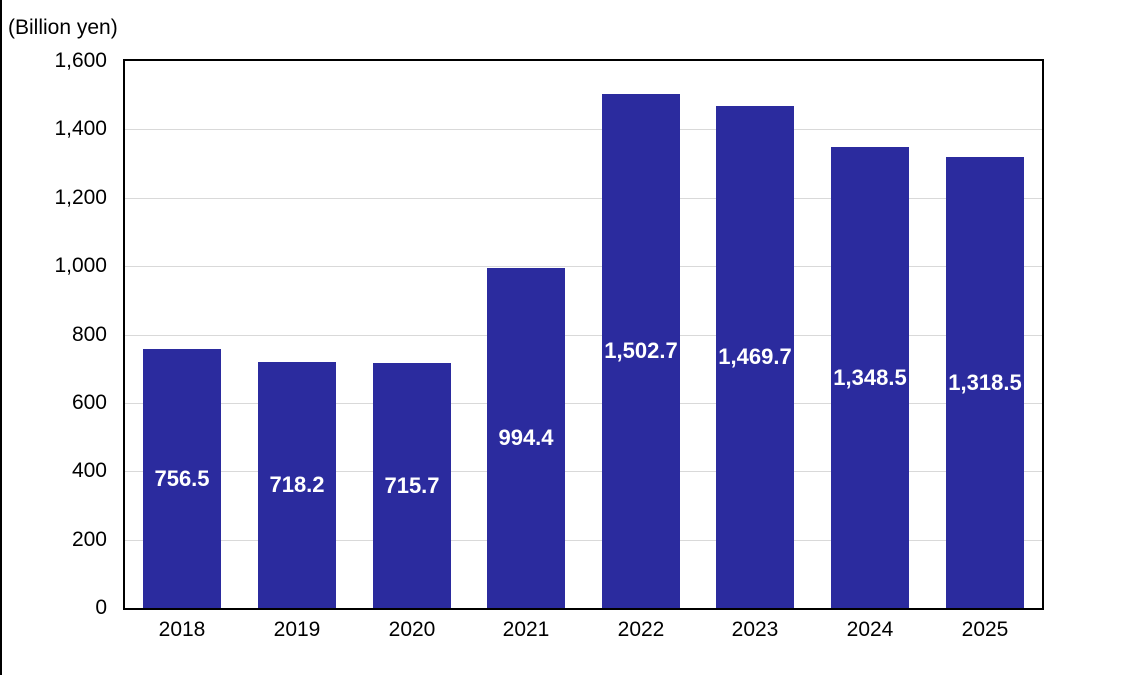 This screenshot has width=1133, height=675. I want to click on bar-2022: 1,502.7, so click(641, 351).